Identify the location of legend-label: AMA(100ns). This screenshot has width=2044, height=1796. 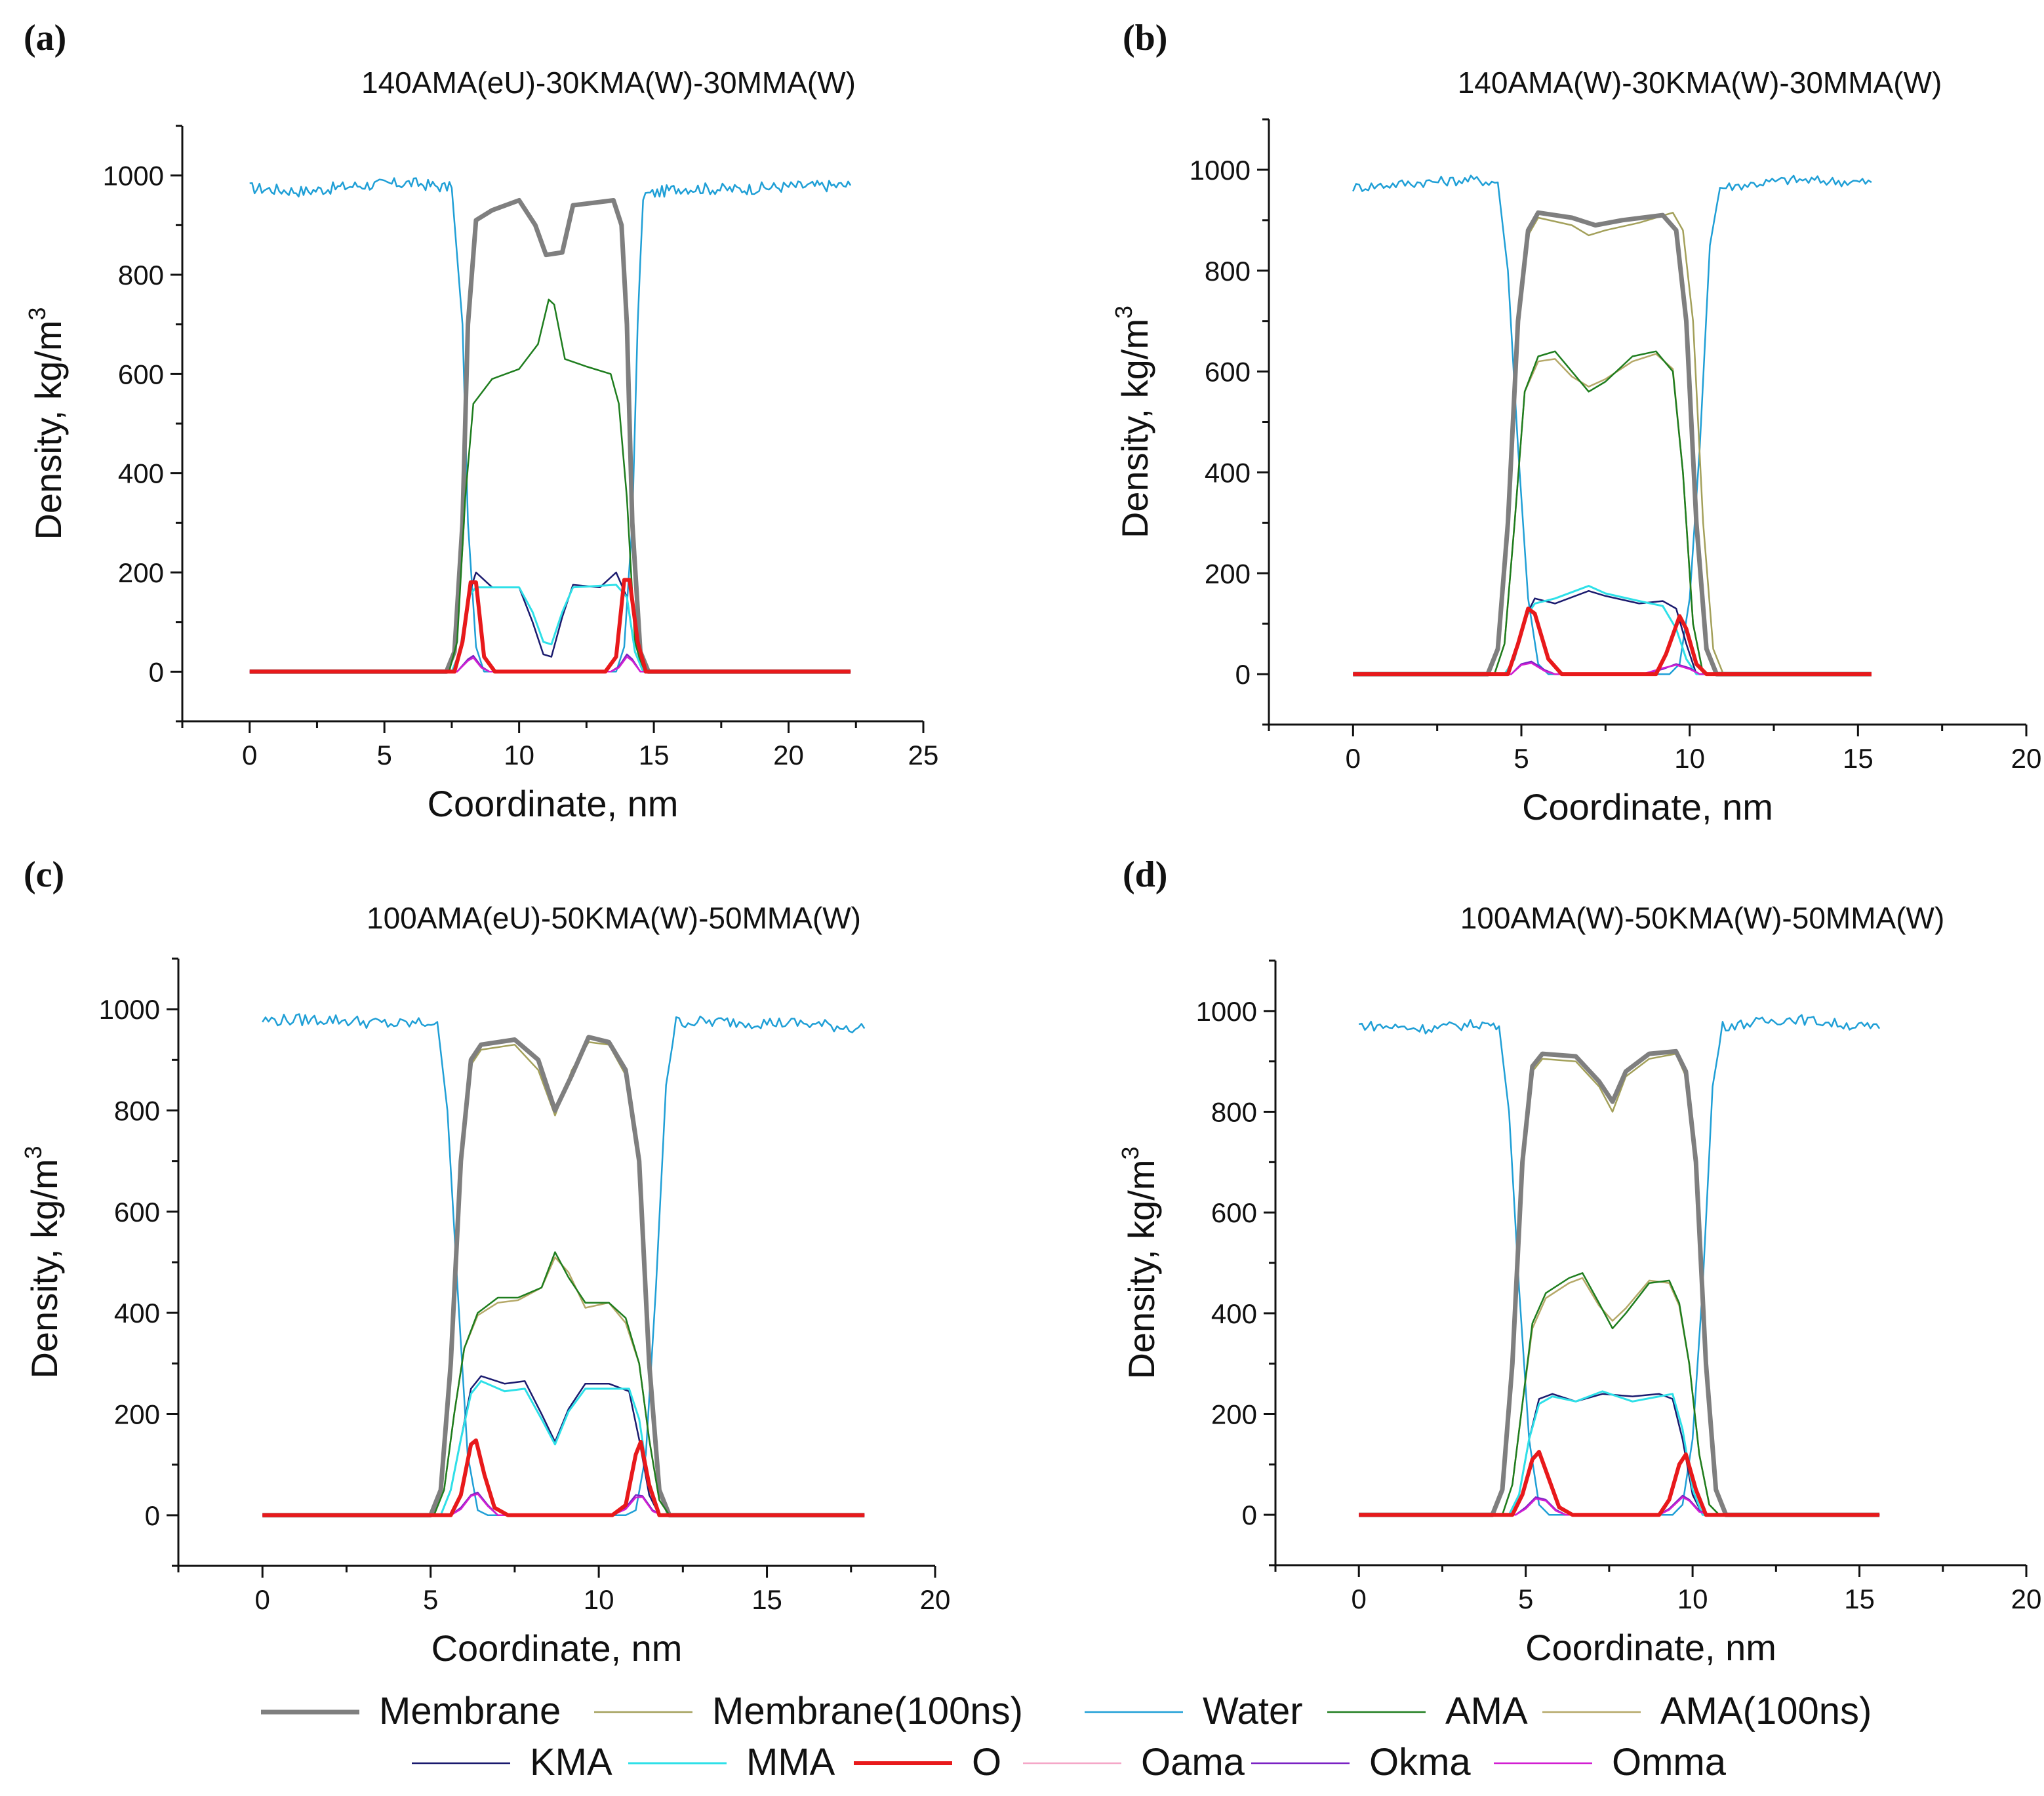
(1766, 1711).